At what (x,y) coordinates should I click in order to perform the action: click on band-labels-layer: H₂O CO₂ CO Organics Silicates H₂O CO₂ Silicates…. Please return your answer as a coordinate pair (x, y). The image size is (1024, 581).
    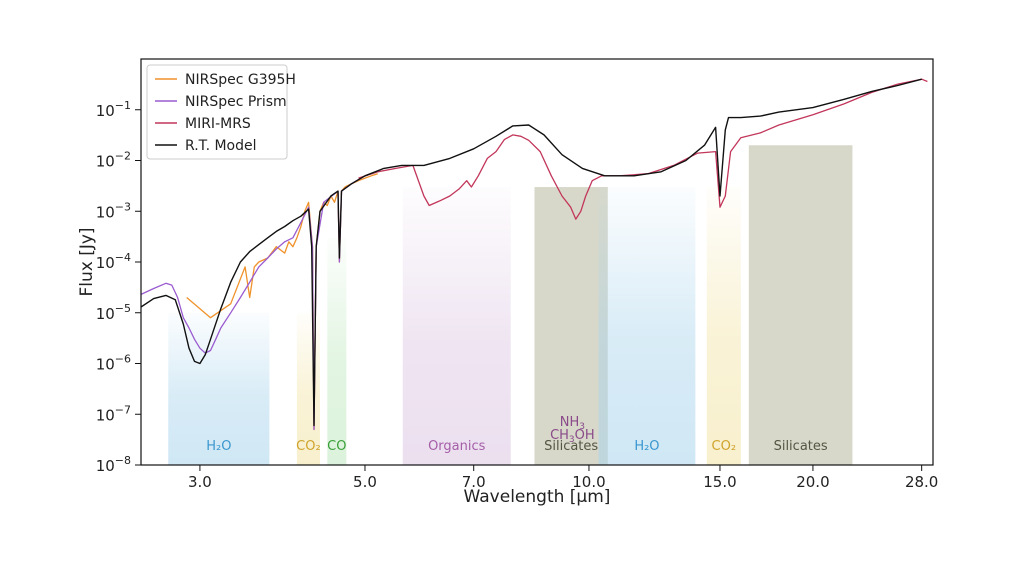
    Looking at the image, I should click on (517, 434).